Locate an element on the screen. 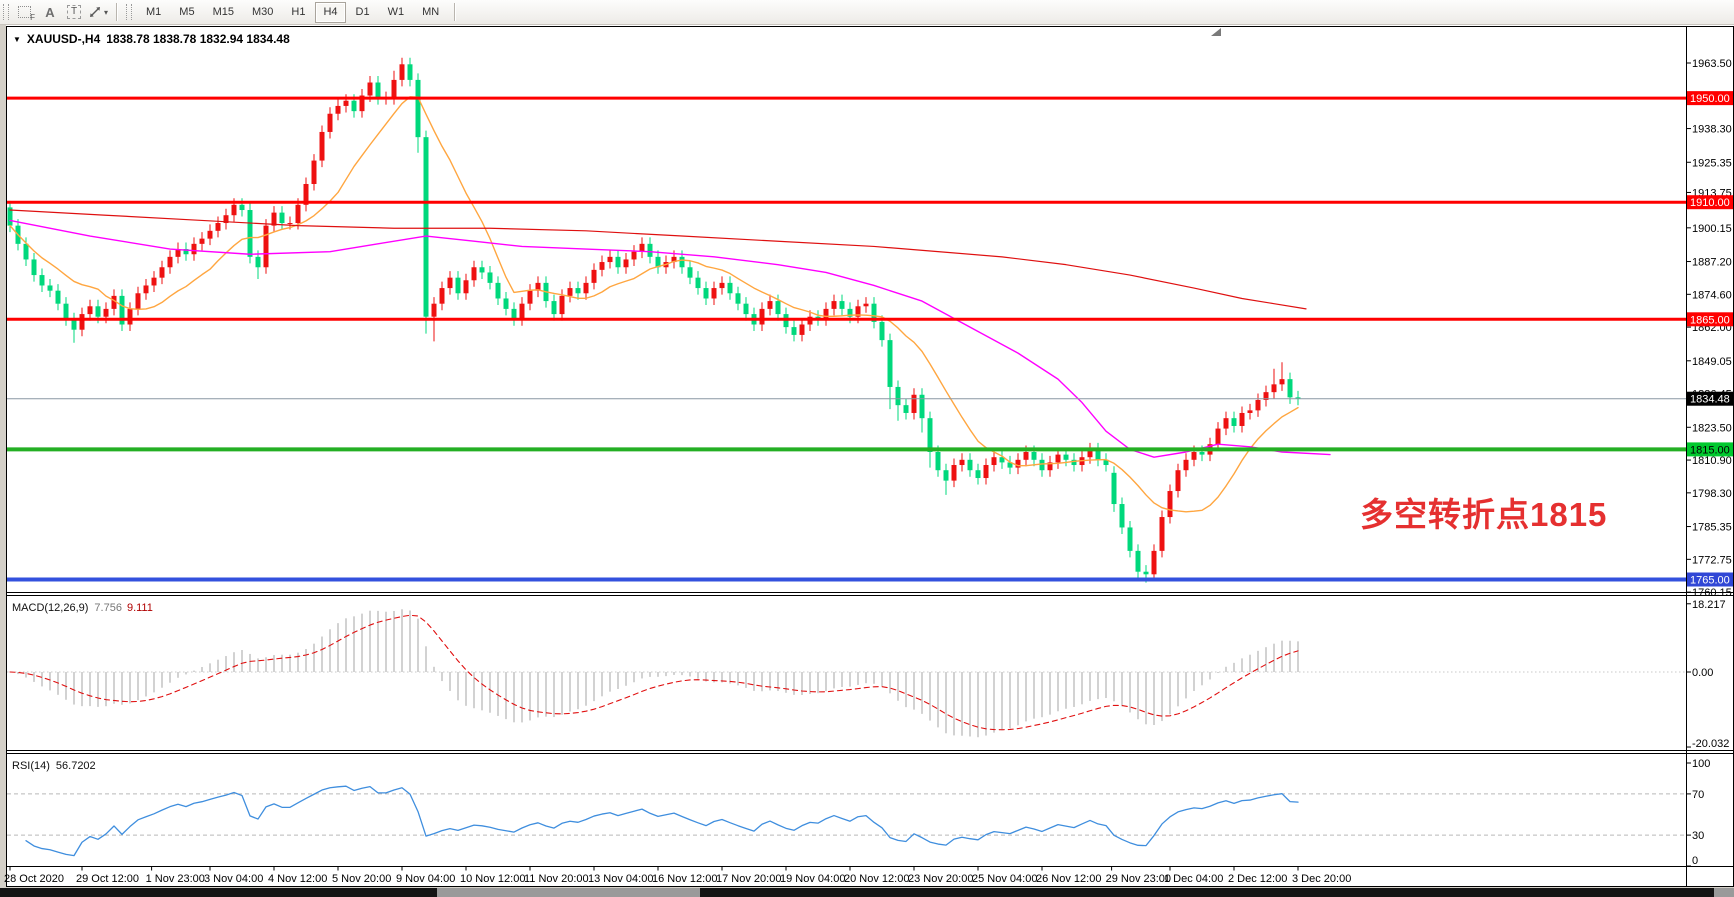  svg-text: 1760.15 is located at coordinates (1712, 593).